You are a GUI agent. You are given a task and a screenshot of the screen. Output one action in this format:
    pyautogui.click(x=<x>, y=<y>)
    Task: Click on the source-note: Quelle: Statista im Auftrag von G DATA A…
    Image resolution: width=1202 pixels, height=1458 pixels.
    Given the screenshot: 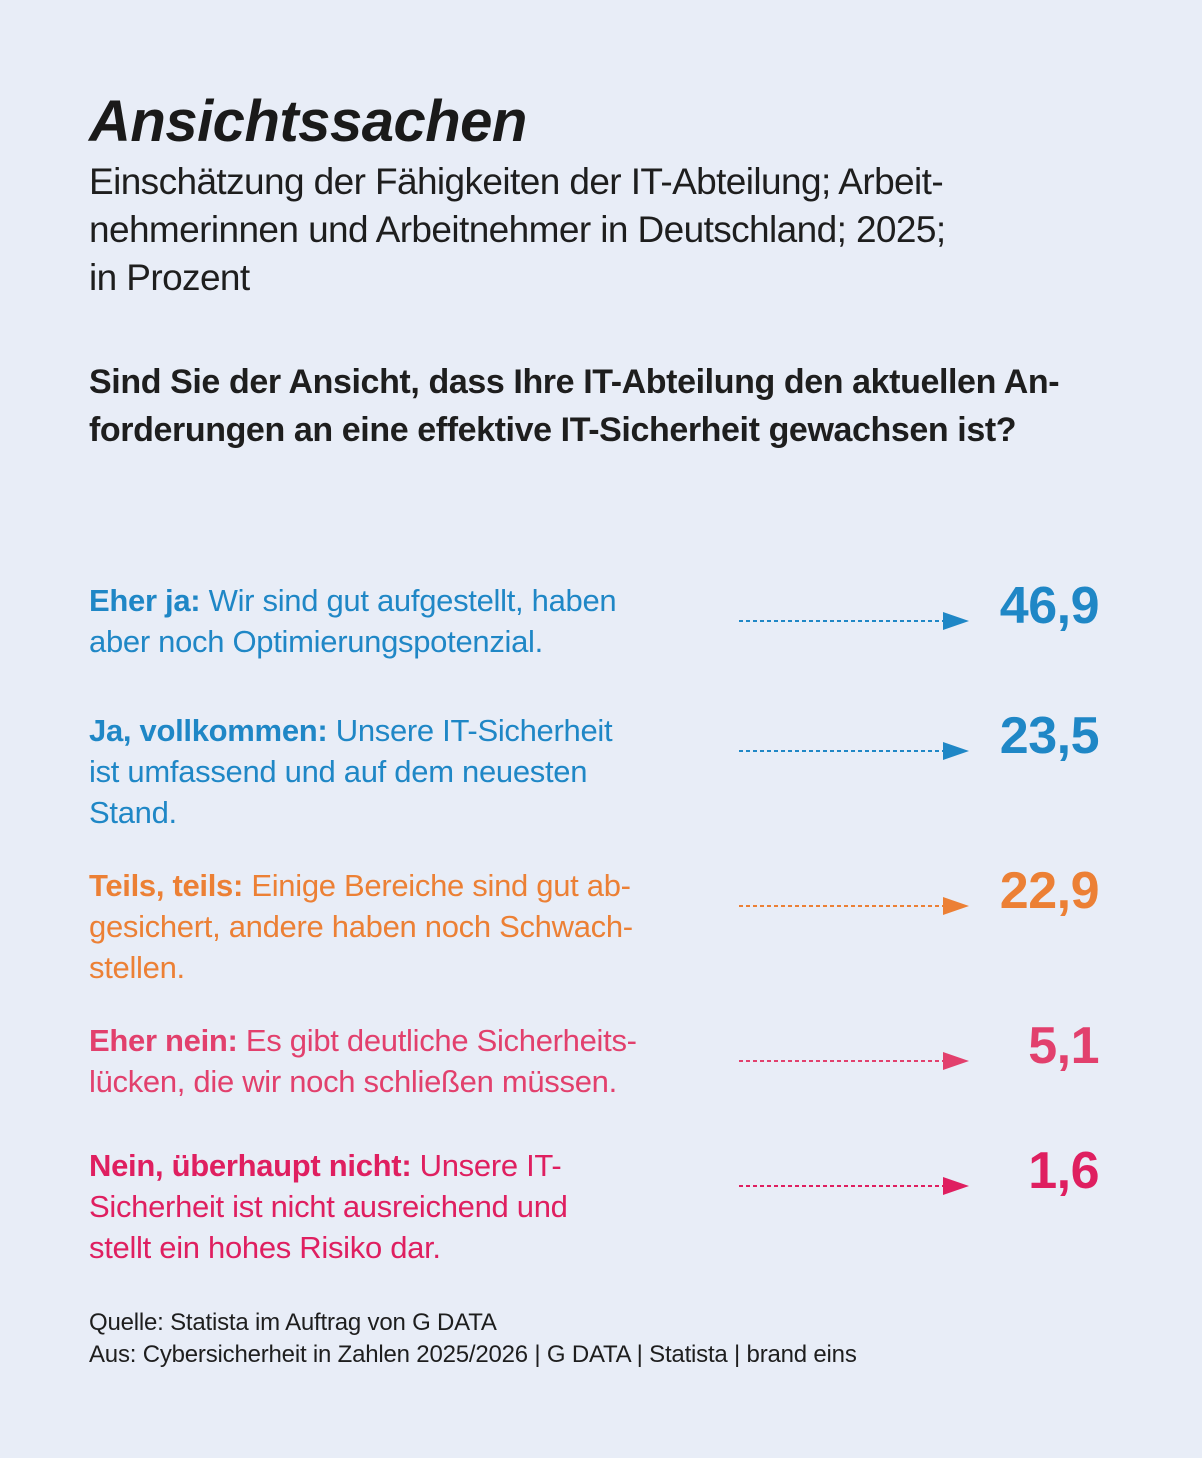 What is the action you would take?
    pyautogui.click(x=604, y=1339)
    